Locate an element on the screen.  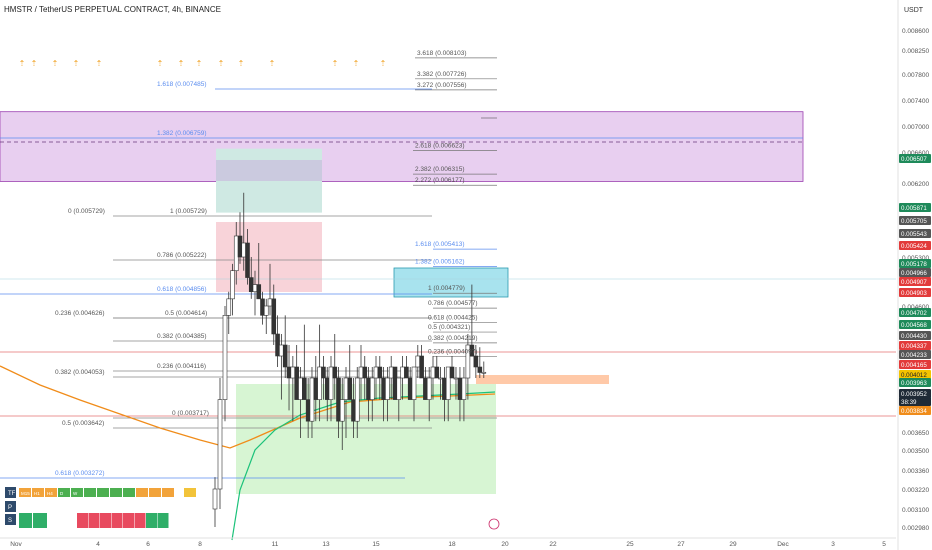
toolbar-panel: TF P S M15 H1 H4 D W is located at coordinates (252, 508).